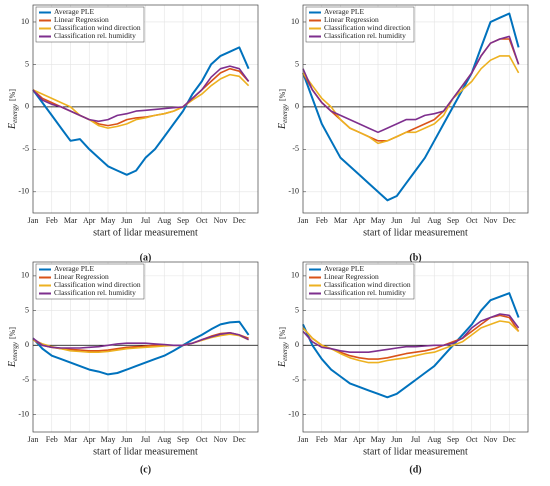 The width and height of the screenshot is (550, 486). I want to click on axes-frame, so click(415, 347).